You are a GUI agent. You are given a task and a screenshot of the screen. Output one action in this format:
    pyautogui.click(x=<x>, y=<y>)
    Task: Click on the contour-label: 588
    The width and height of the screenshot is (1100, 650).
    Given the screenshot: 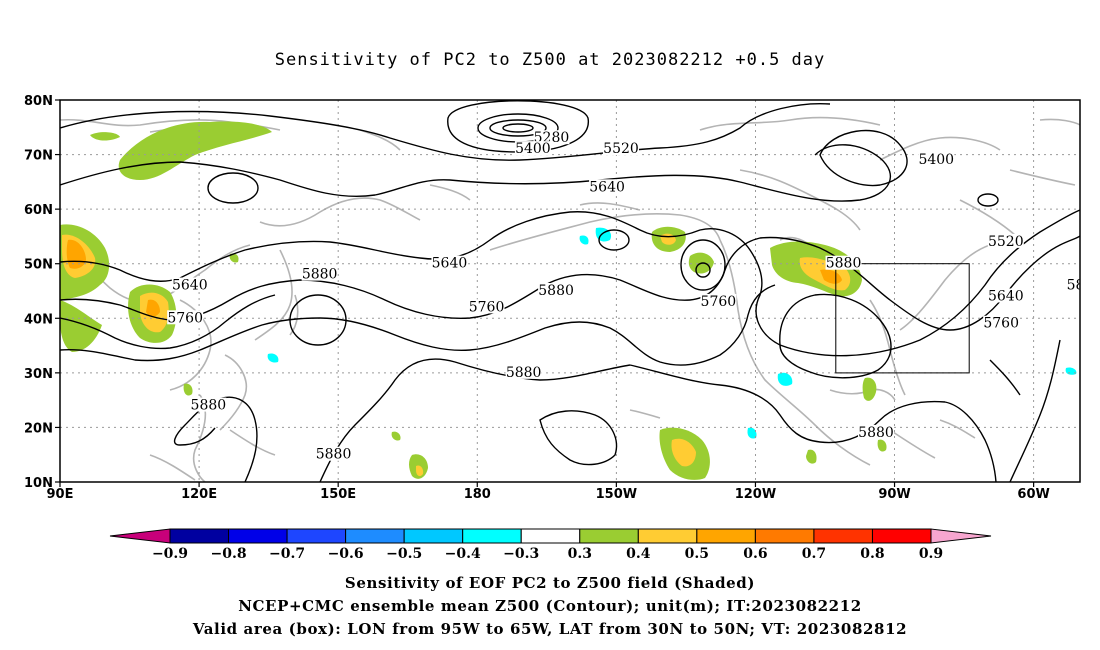 What is the action you would take?
    pyautogui.click(x=1080, y=286)
    